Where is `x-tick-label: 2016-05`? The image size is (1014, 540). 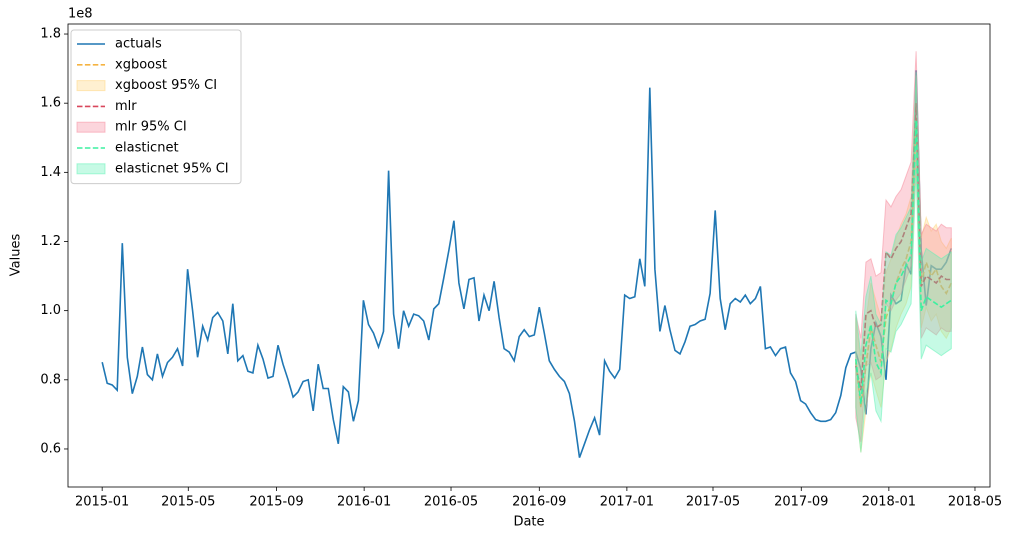
x-tick-label: 2016-05 is located at coordinates (451, 502).